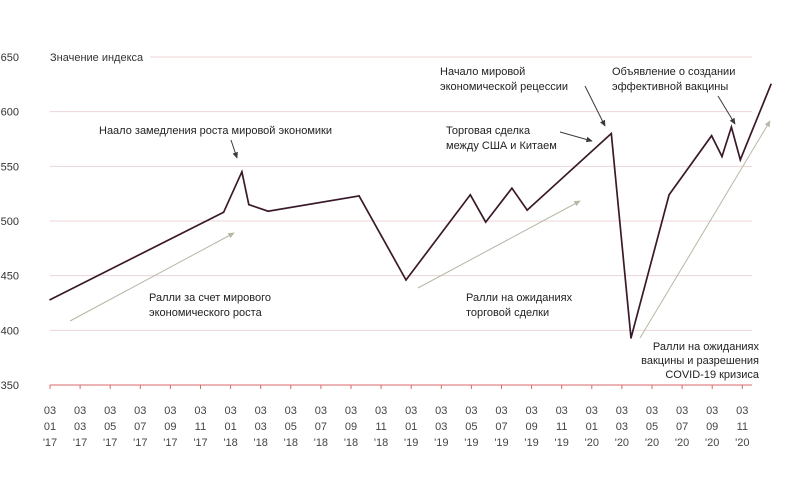 The height and width of the screenshot is (480, 800). What do you see at coordinates (673, 72) in the screenshot?
I see `annotation-vaccine-line-1: Объявление о создании` at bounding box center [673, 72].